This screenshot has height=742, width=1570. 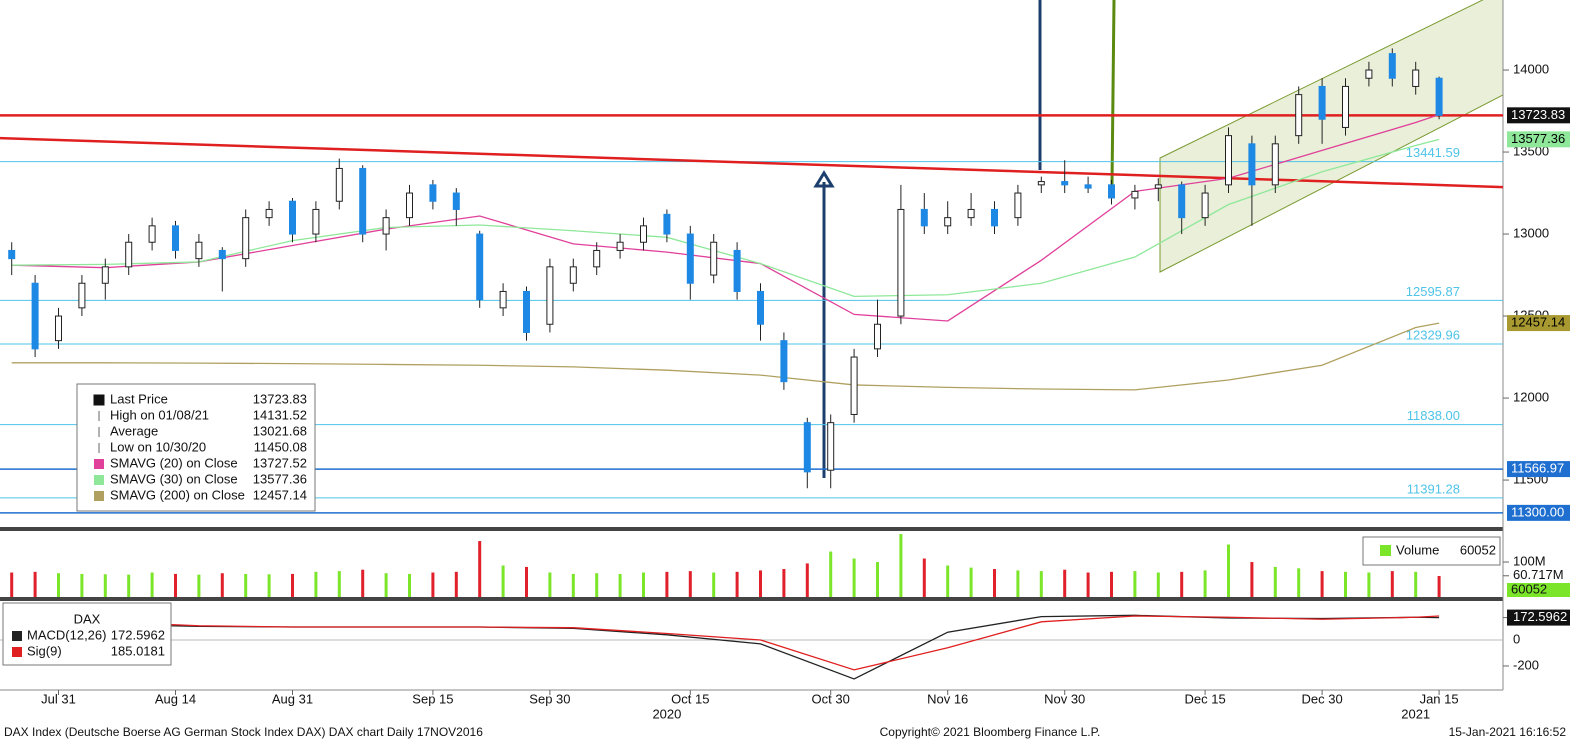 I want to click on legend-icon, so click(x=99, y=400).